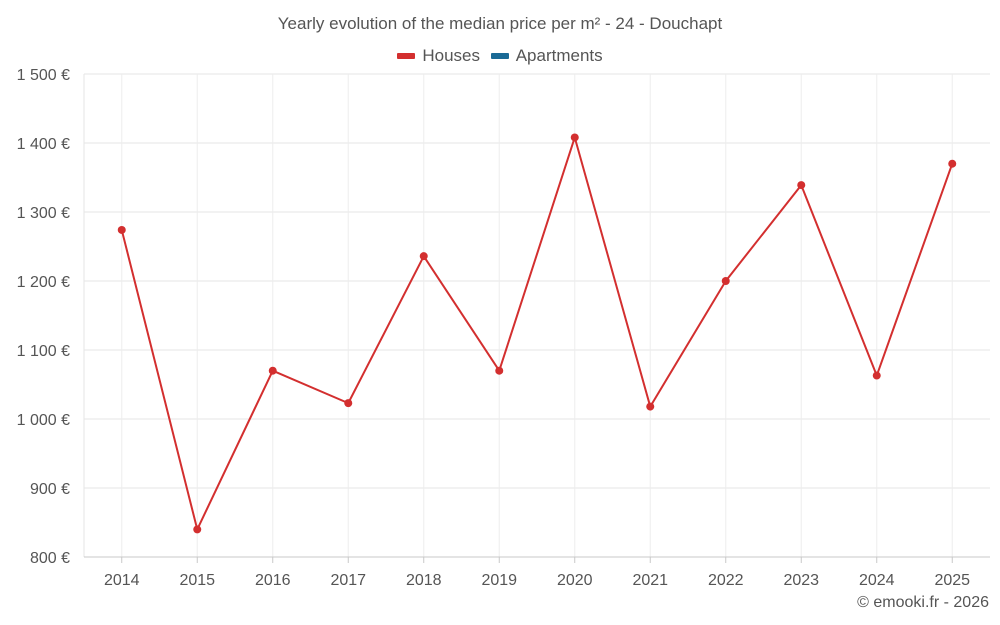  Describe the element at coordinates (50, 558) in the screenshot. I see `y-tick-label: 800 €` at that location.